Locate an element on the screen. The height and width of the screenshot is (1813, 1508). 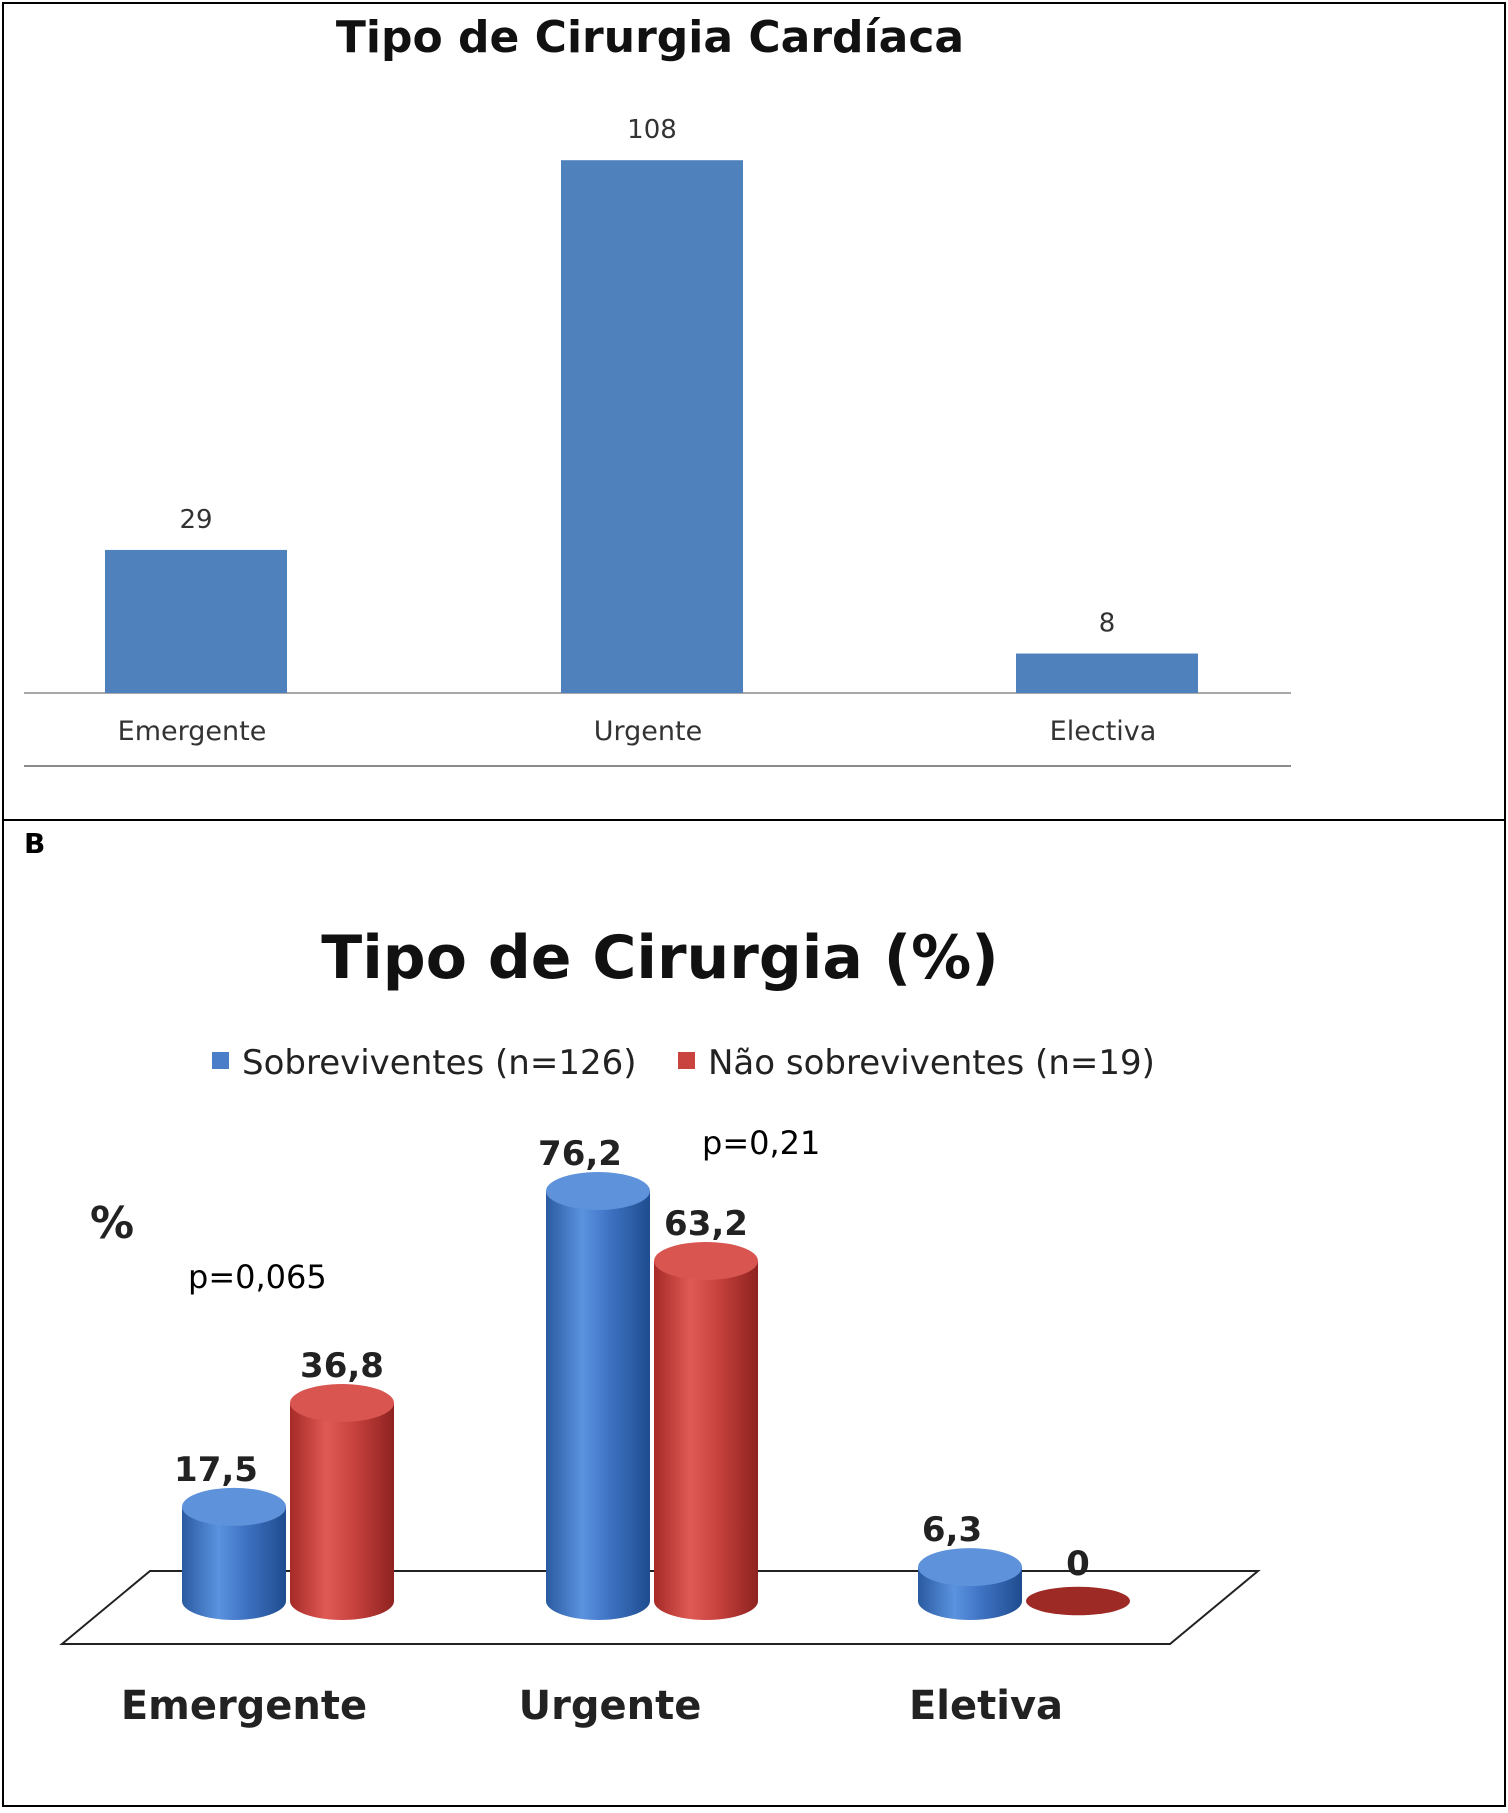
legend-swatch-nao-sobreviventes is located at coordinates (686, 1060).